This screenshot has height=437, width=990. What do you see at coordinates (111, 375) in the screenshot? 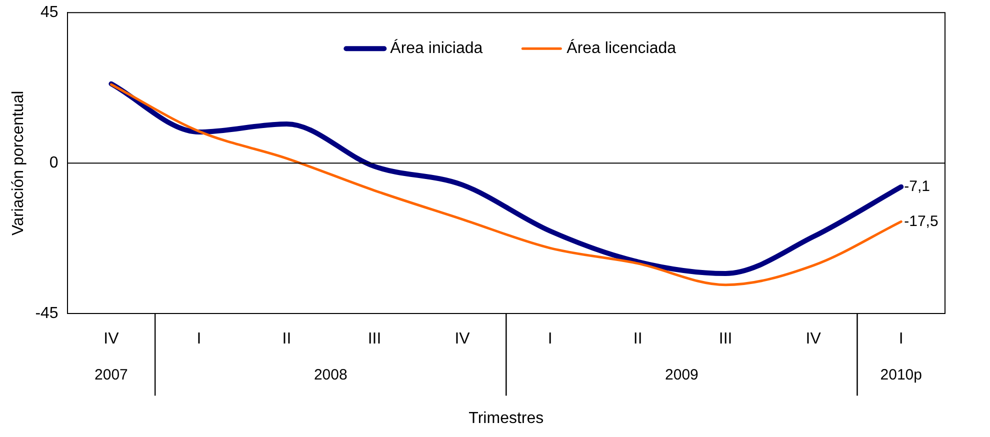
I see `text: 2007` at bounding box center [111, 375].